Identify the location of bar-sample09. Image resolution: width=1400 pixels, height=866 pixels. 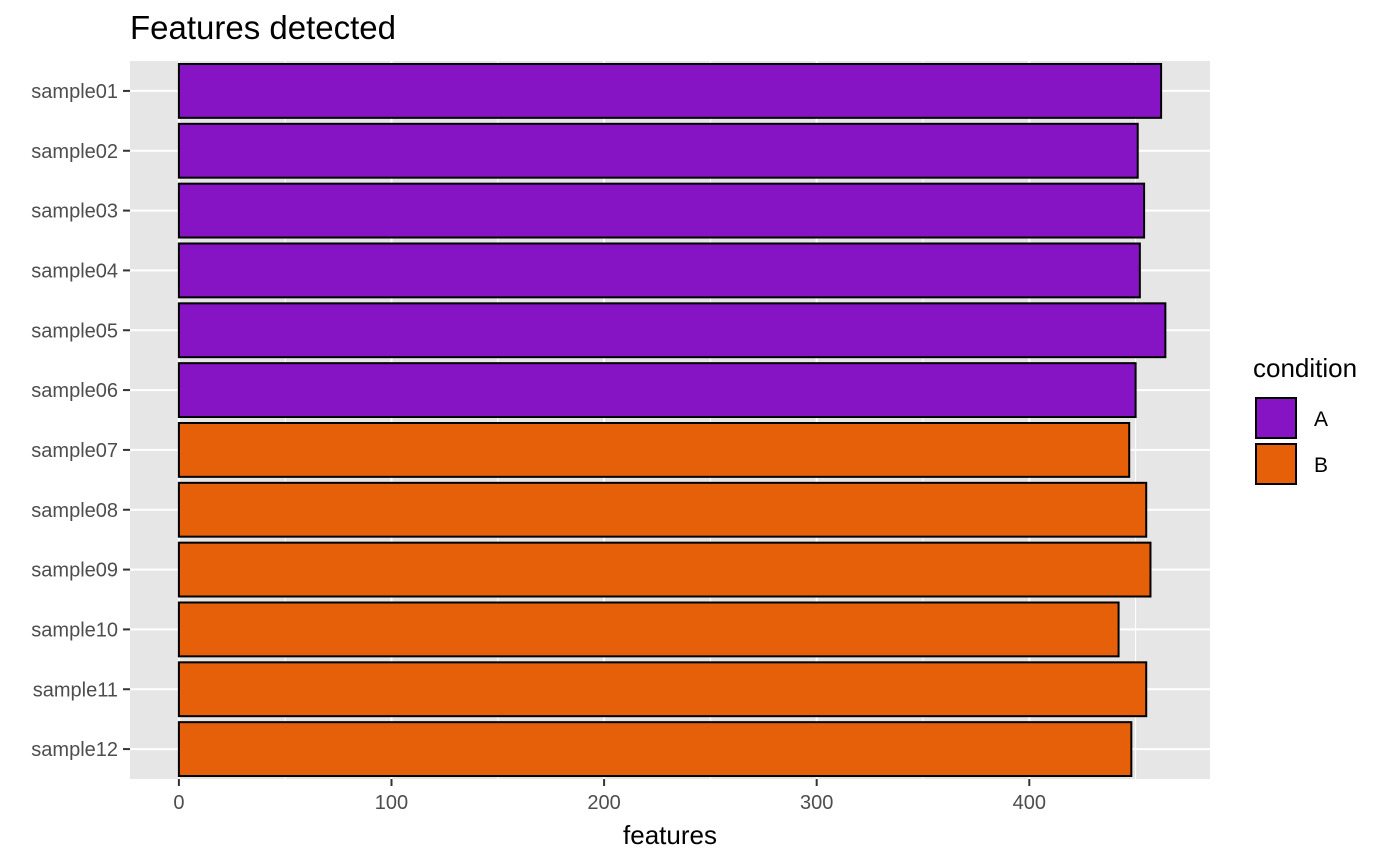
(664, 569).